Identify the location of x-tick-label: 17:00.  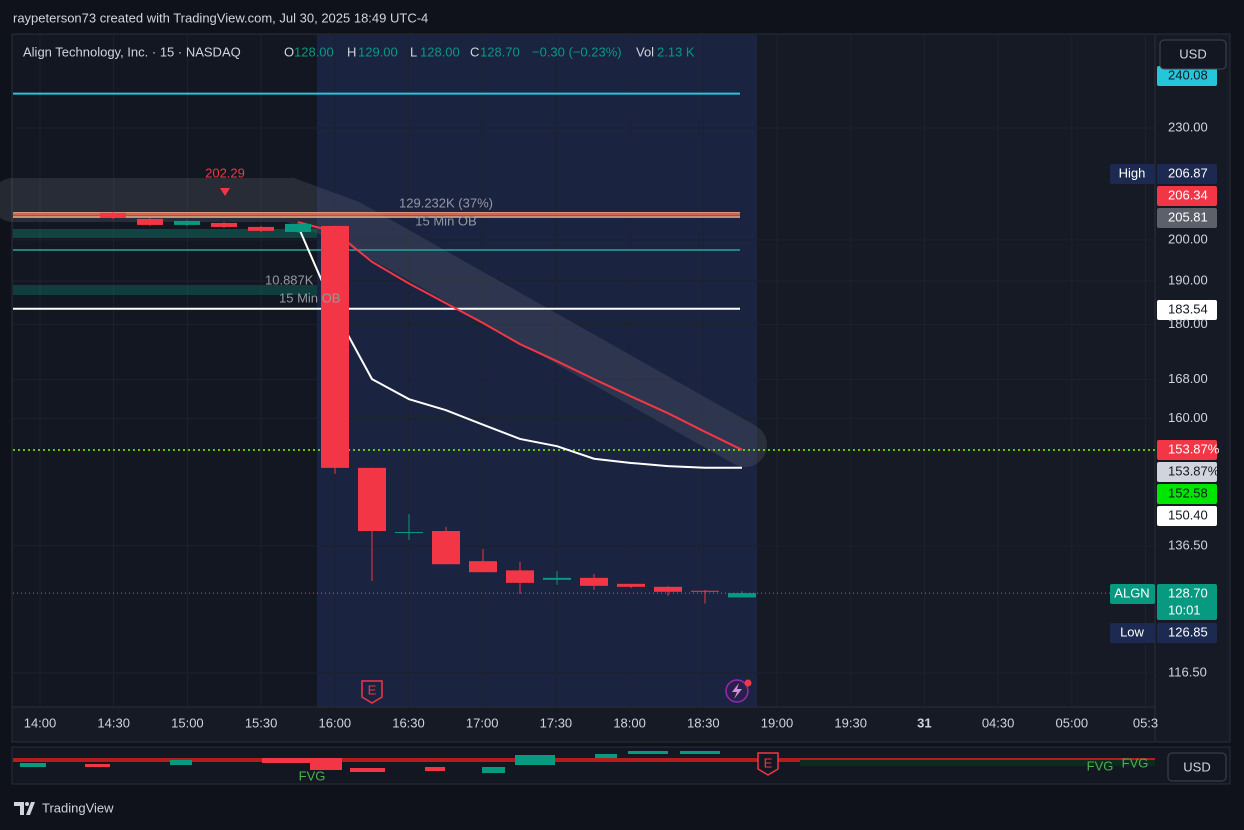
(482, 722).